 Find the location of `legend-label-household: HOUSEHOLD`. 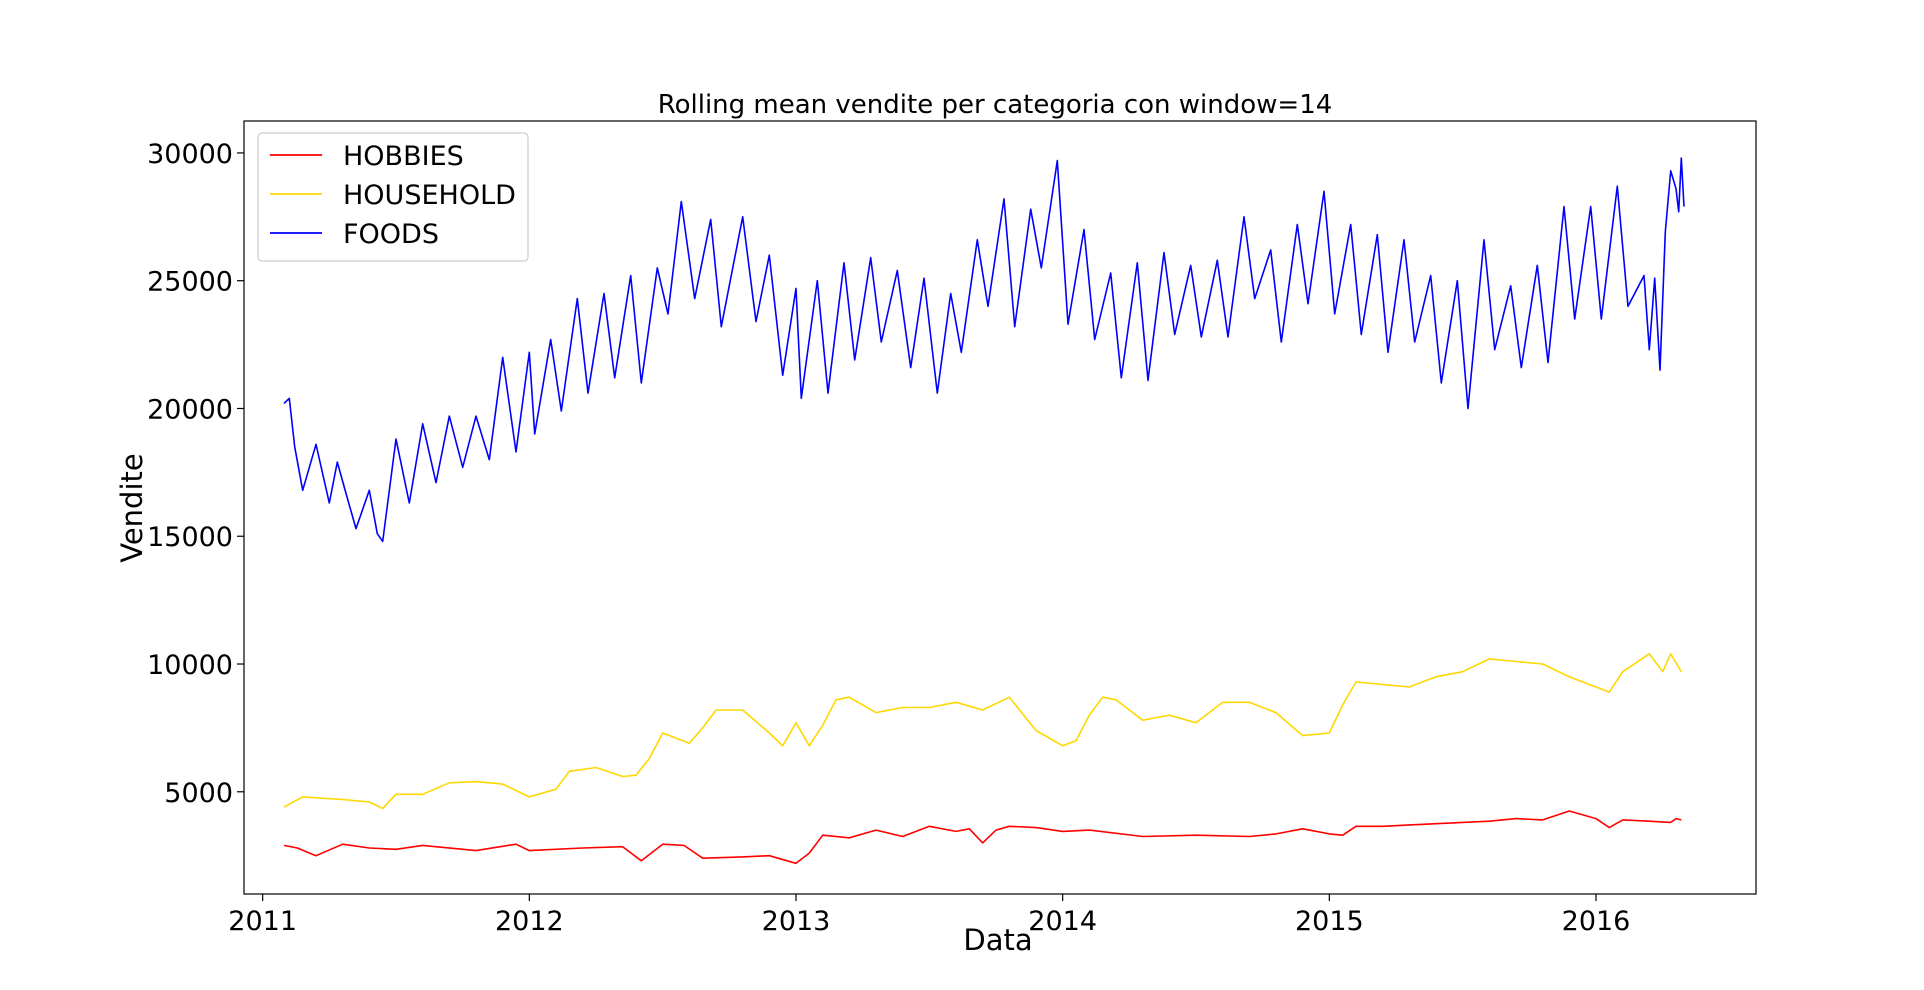

legend-label-household: HOUSEHOLD is located at coordinates (429, 195).